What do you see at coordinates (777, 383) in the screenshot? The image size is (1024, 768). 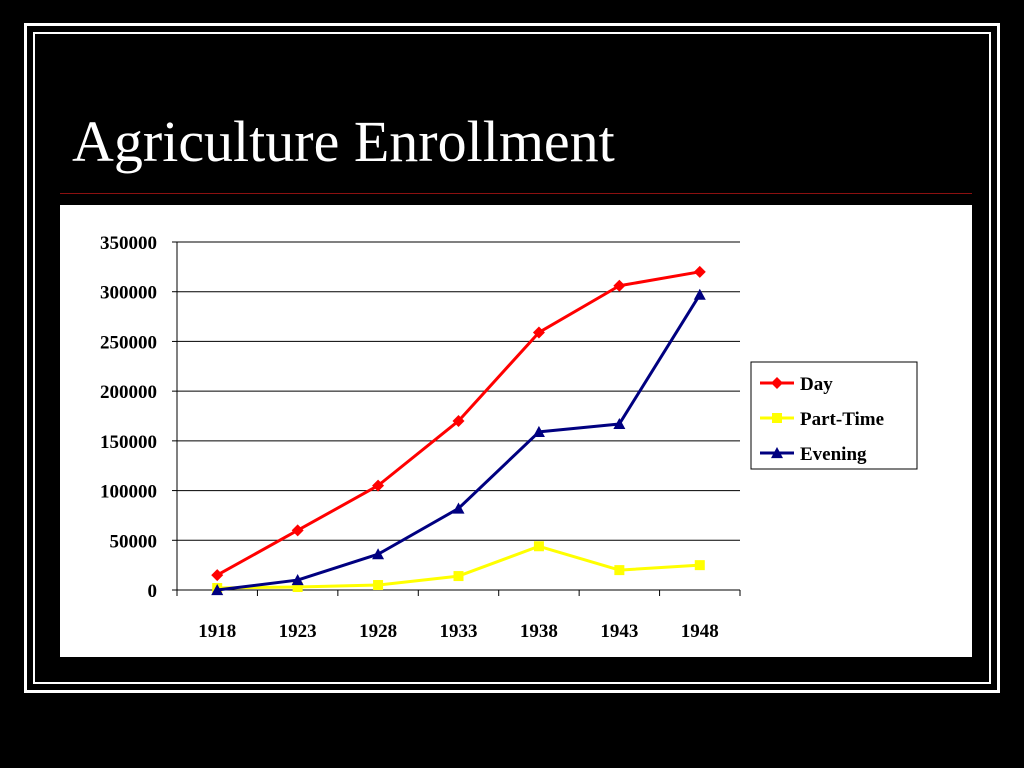 I see `legend-marker-day` at bounding box center [777, 383].